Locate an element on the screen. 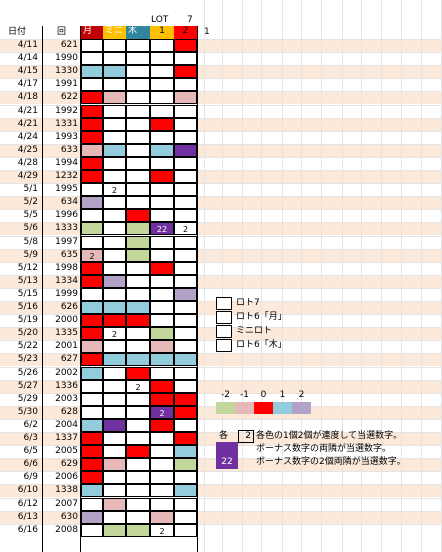  kai-cell: 1999 is located at coordinates (66, 293).